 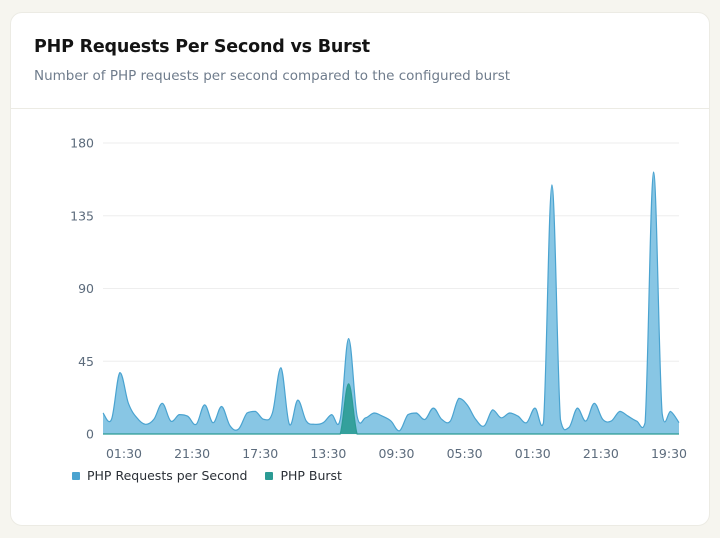 I want to click on x-tick-label: 17:30, so click(x=260, y=453).